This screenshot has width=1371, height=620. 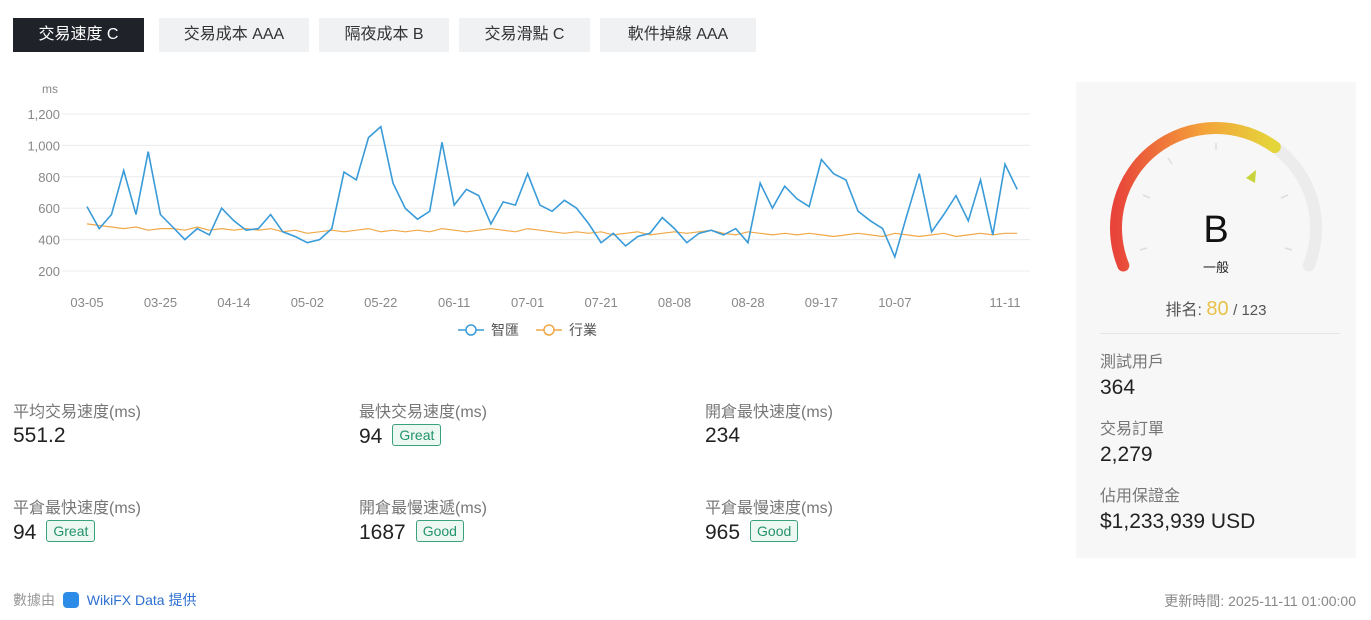 What do you see at coordinates (86, 302) in the screenshot?
I see `x-tick-label: 03-05` at bounding box center [86, 302].